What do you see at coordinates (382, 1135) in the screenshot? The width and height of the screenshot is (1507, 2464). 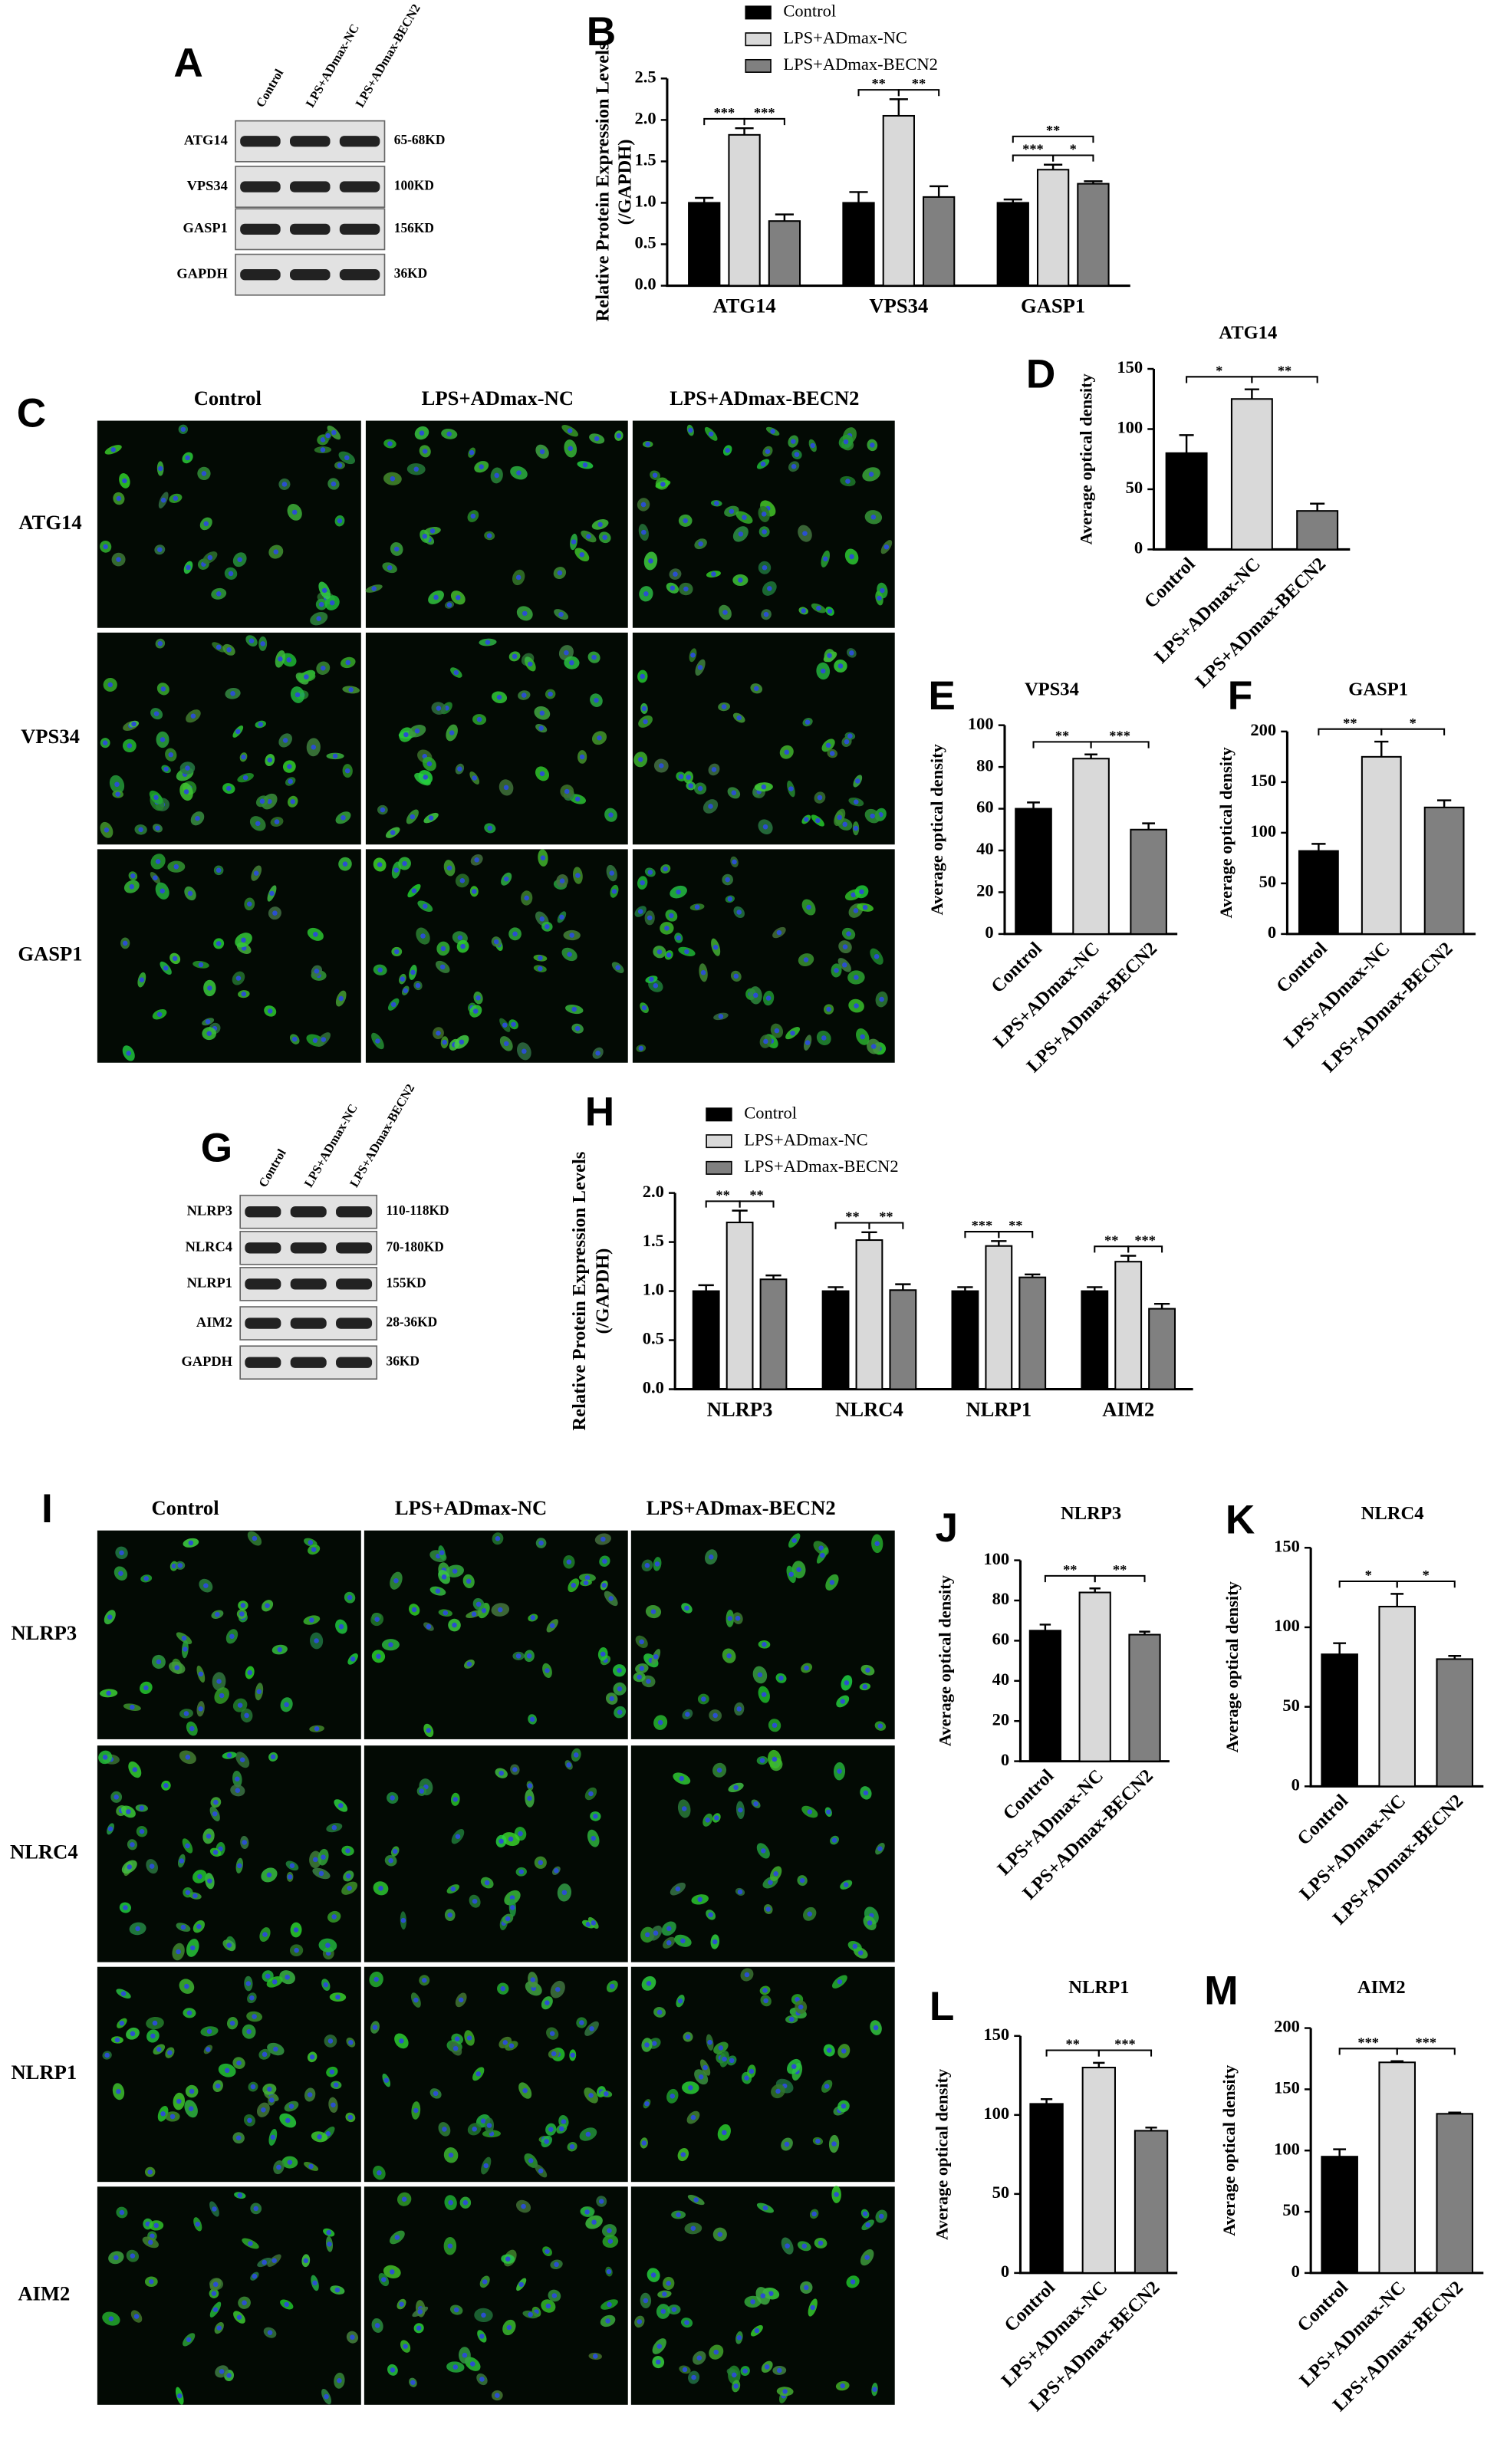 I see `lane-label: LPS+ADmax-BECN2` at bounding box center [382, 1135].